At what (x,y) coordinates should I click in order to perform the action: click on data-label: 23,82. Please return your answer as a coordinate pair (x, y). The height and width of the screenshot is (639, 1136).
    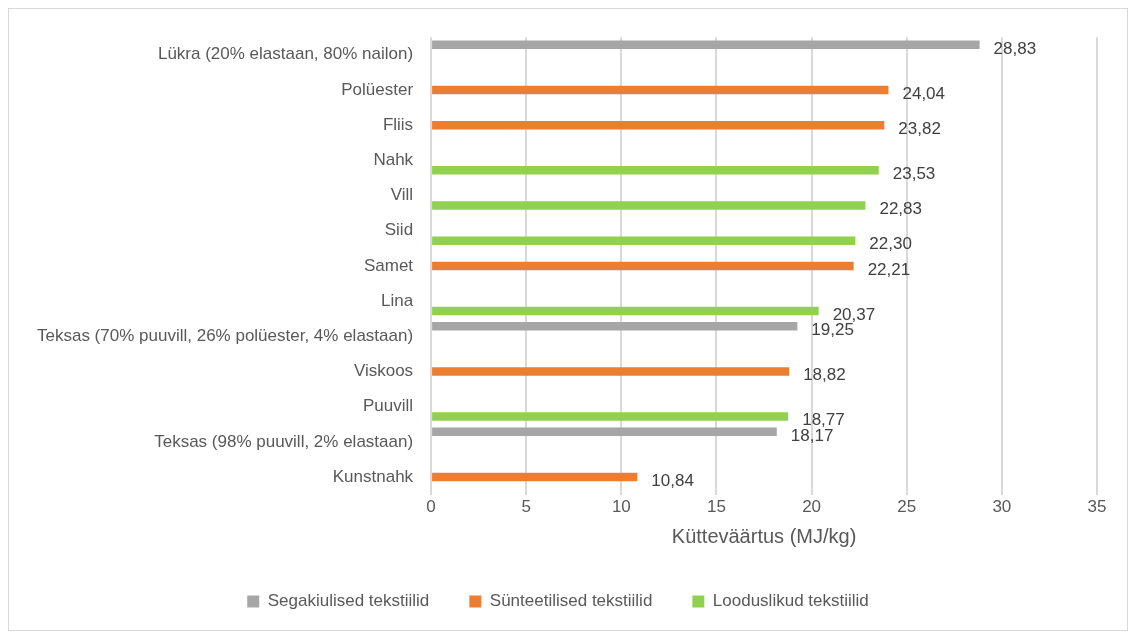
    Looking at the image, I should click on (919, 128).